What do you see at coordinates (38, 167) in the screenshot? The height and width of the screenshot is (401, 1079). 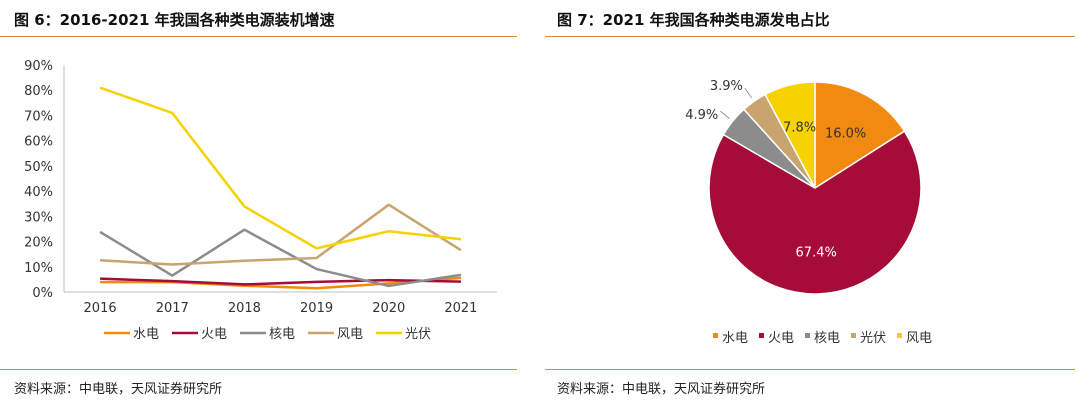 I see `y-tick-label: 50%` at bounding box center [38, 167].